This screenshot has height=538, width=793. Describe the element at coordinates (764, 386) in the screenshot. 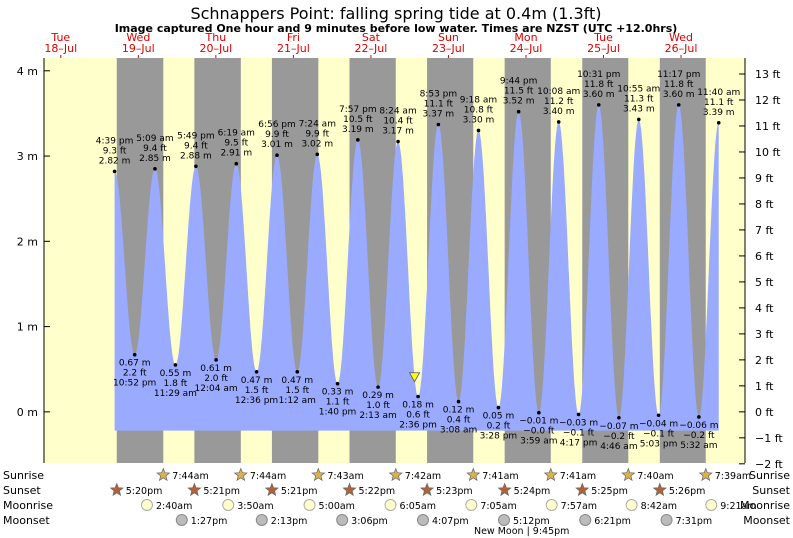

I see `right-tick-label: 1 ft` at that location.